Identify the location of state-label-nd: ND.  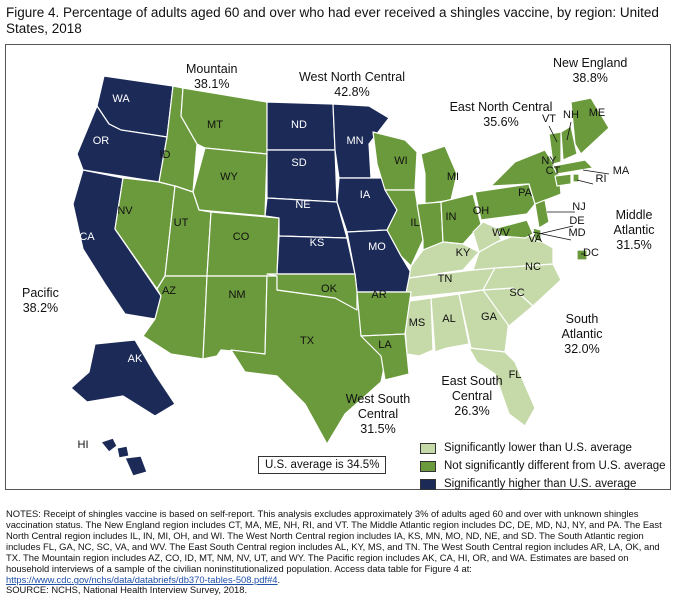
(299, 125).